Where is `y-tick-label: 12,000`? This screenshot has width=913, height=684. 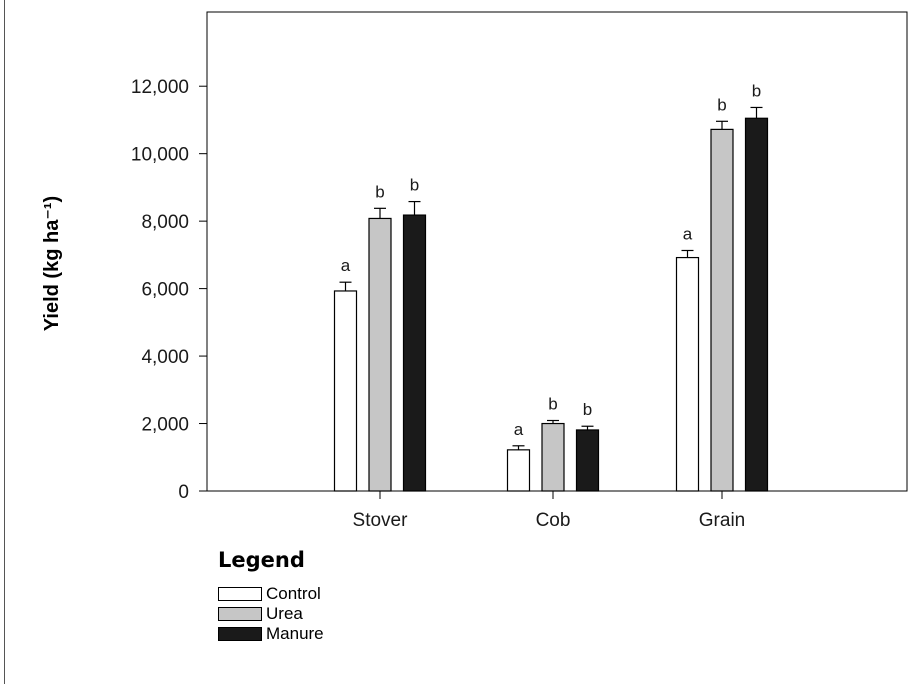 y-tick-label: 12,000 is located at coordinates (160, 87).